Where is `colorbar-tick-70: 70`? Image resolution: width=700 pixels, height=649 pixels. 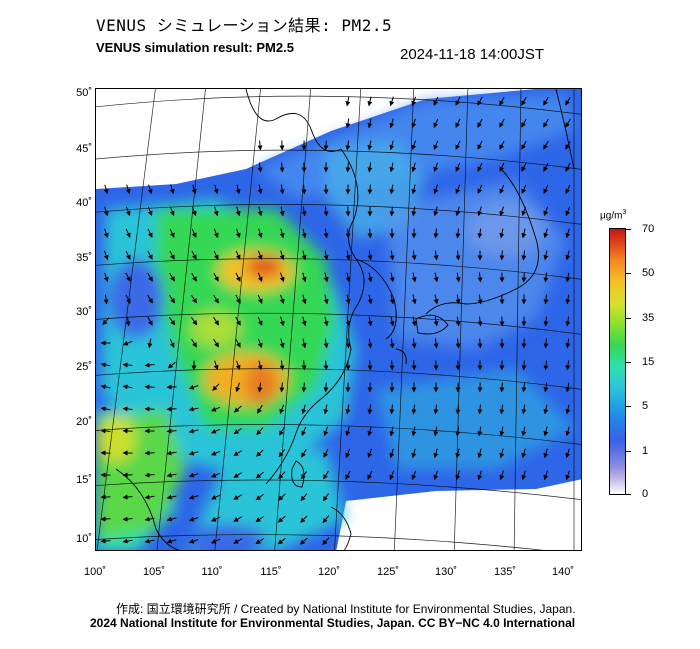 colorbar-tick-70: 70 is located at coordinates (648, 229).